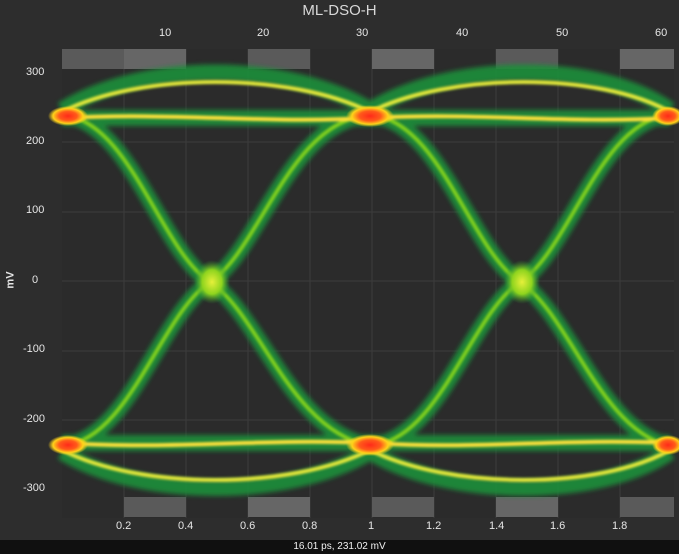 Image resolution: width=679 pixels, height=554 pixels. I want to click on left-axis-tick: 0, so click(35, 280).